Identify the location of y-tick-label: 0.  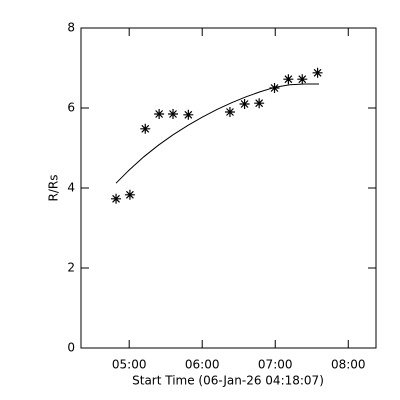
(71, 348).